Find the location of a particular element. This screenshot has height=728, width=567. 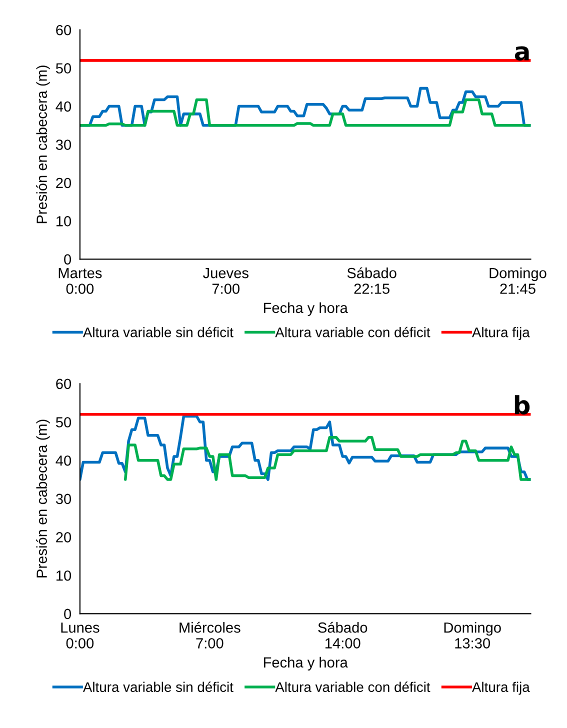

x-tick-label: Martes 0:00 is located at coordinates (80, 281).